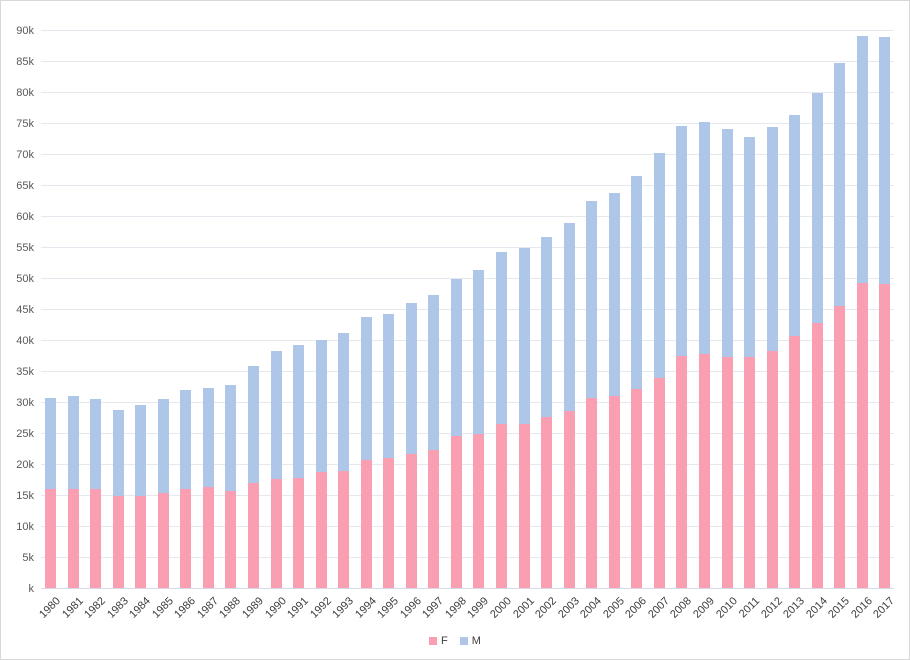 The height and width of the screenshot is (660, 910). Describe the element at coordinates (50, 444) in the screenshot. I see `bar-segment-m-1980` at that location.